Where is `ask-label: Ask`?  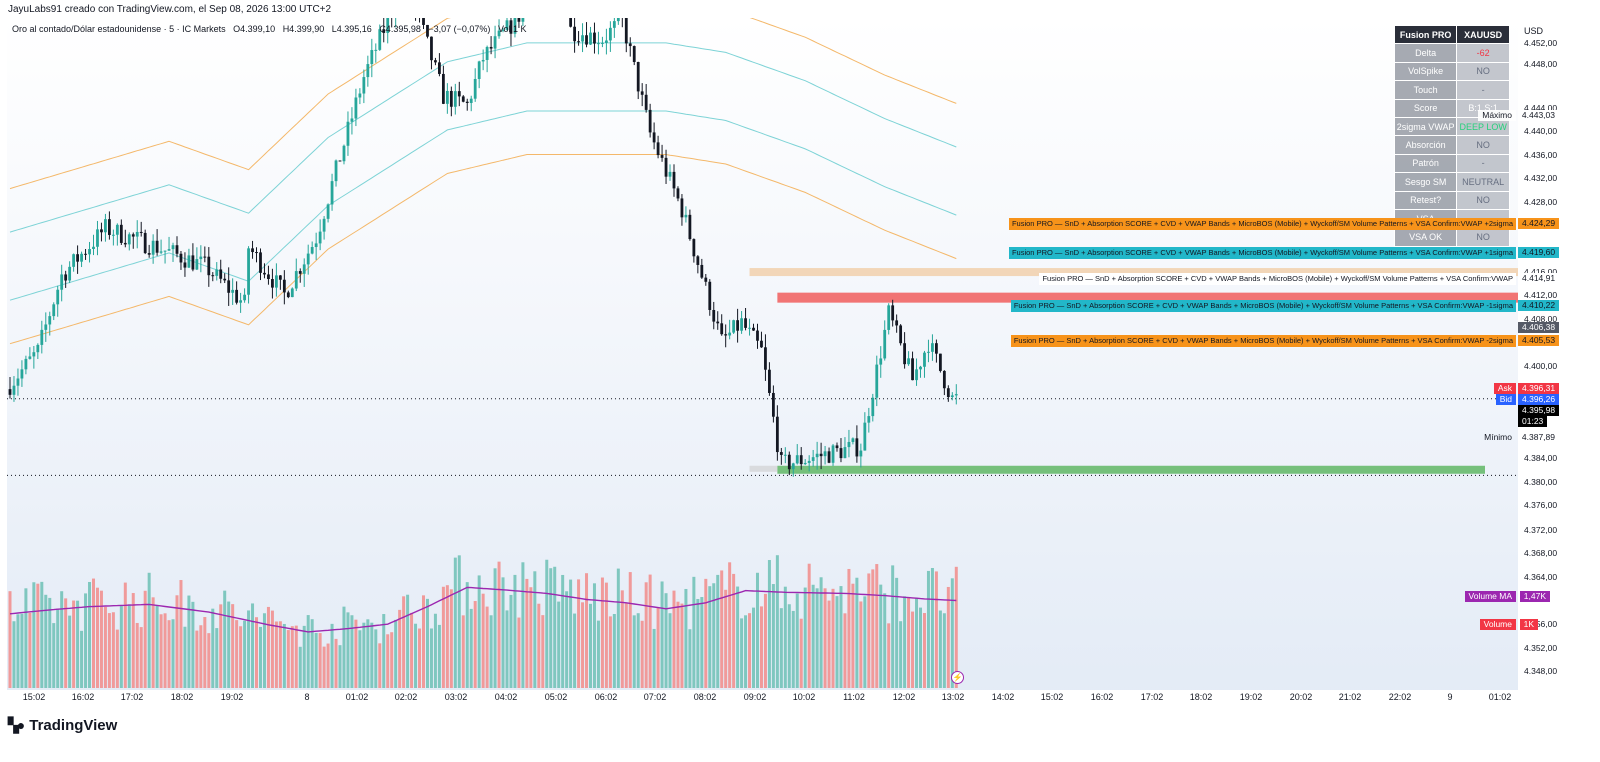
ask-label: Ask is located at coordinates (1504, 388).